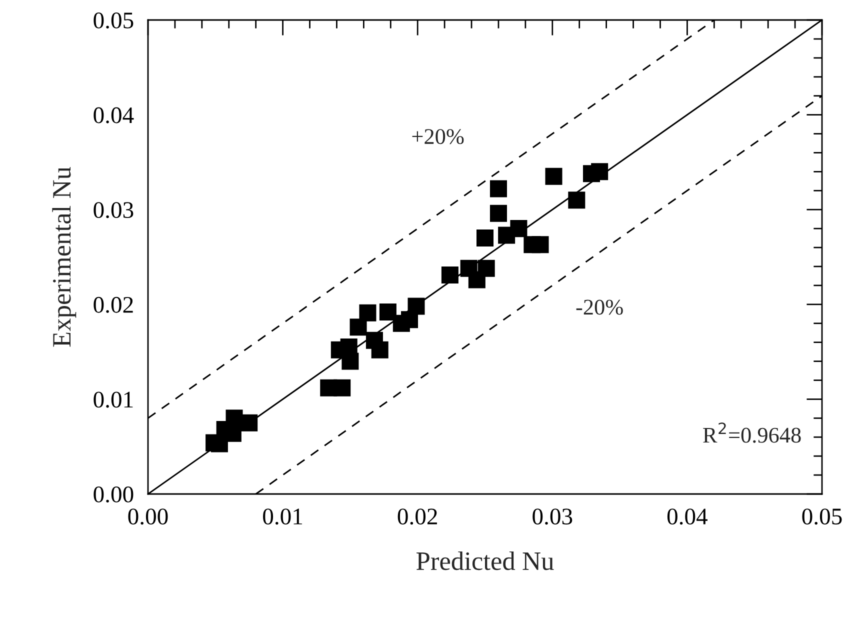  Describe the element at coordinates (113, 304) in the screenshot. I see `y-tick-label: 0.02` at that location.